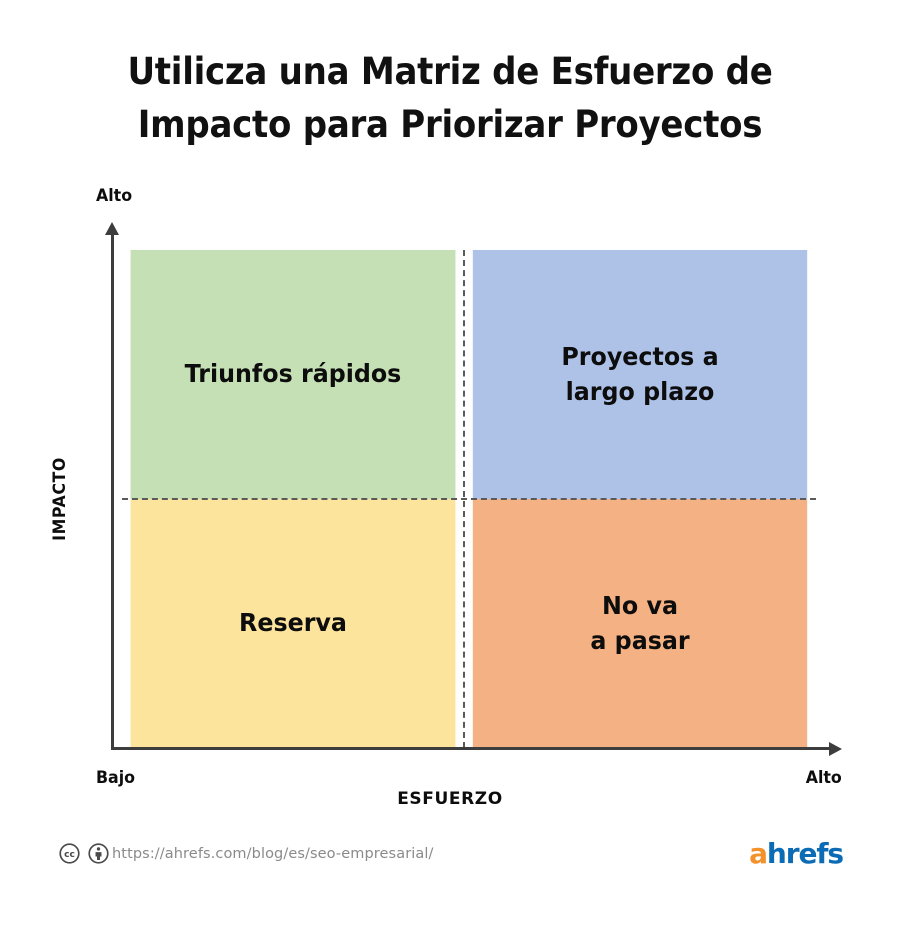 The width and height of the screenshot is (900, 926). Describe the element at coordinates (758, 853) in the screenshot. I see `ahrefs-logo-accent: a` at that location.